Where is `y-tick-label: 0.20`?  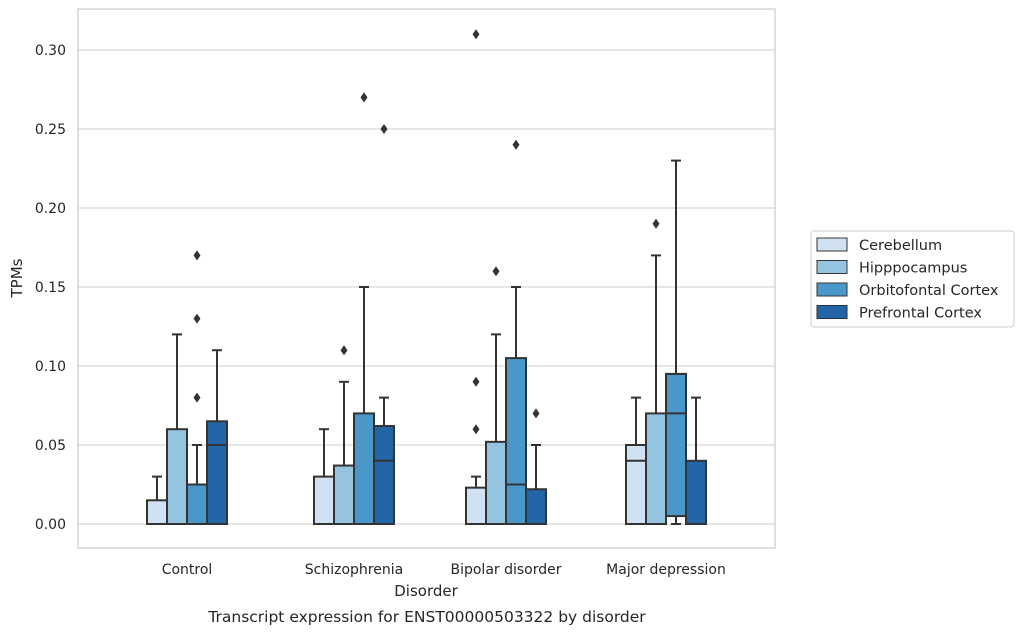 y-tick-label: 0.20 is located at coordinates (50, 209).